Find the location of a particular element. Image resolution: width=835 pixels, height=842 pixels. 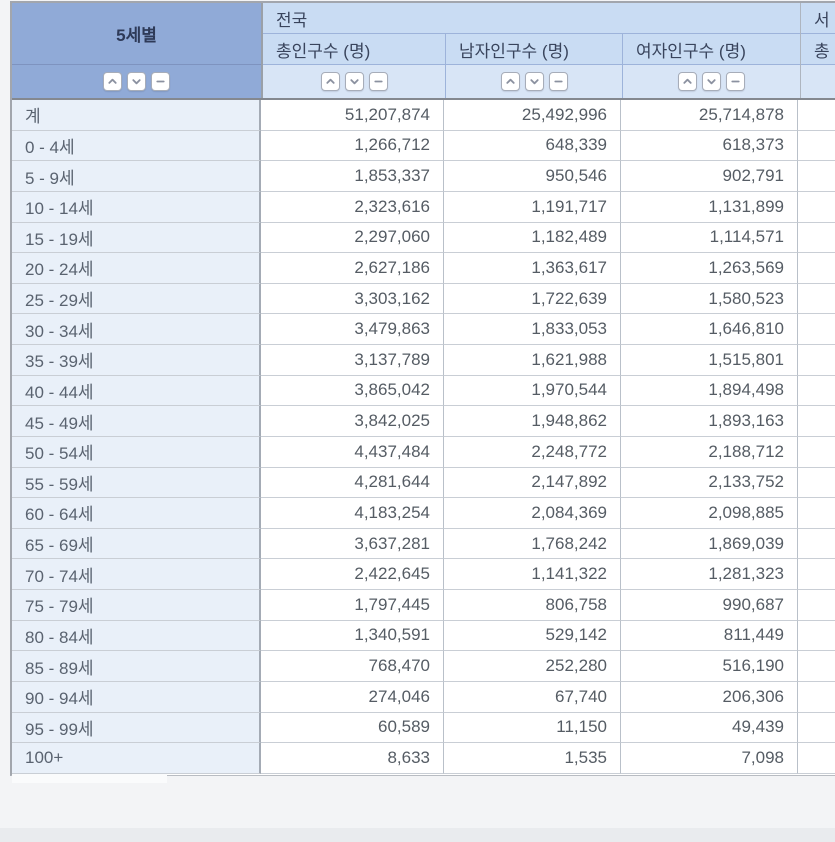

partial-sort-controls is located at coordinates (818, 81).